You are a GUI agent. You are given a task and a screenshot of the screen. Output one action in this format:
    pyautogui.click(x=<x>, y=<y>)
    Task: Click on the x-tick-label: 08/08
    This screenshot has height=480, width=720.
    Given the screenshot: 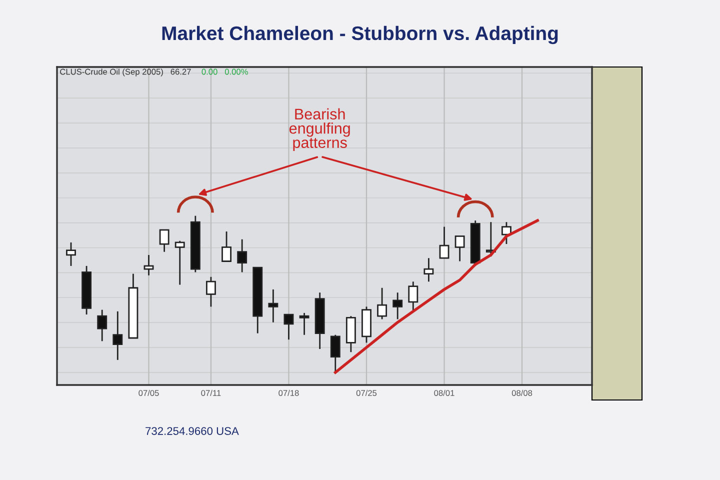 What is the action you would take?
    pyautogui.click(x=522, y=393)
    